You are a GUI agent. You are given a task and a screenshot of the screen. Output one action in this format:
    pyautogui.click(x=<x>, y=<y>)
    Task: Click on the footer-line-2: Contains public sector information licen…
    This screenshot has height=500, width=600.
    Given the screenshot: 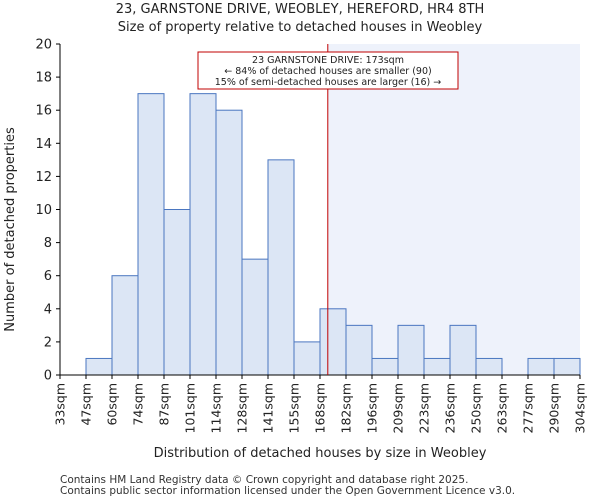 What is the action you would take?
    pyautogui.click(x=288, y=491)
    